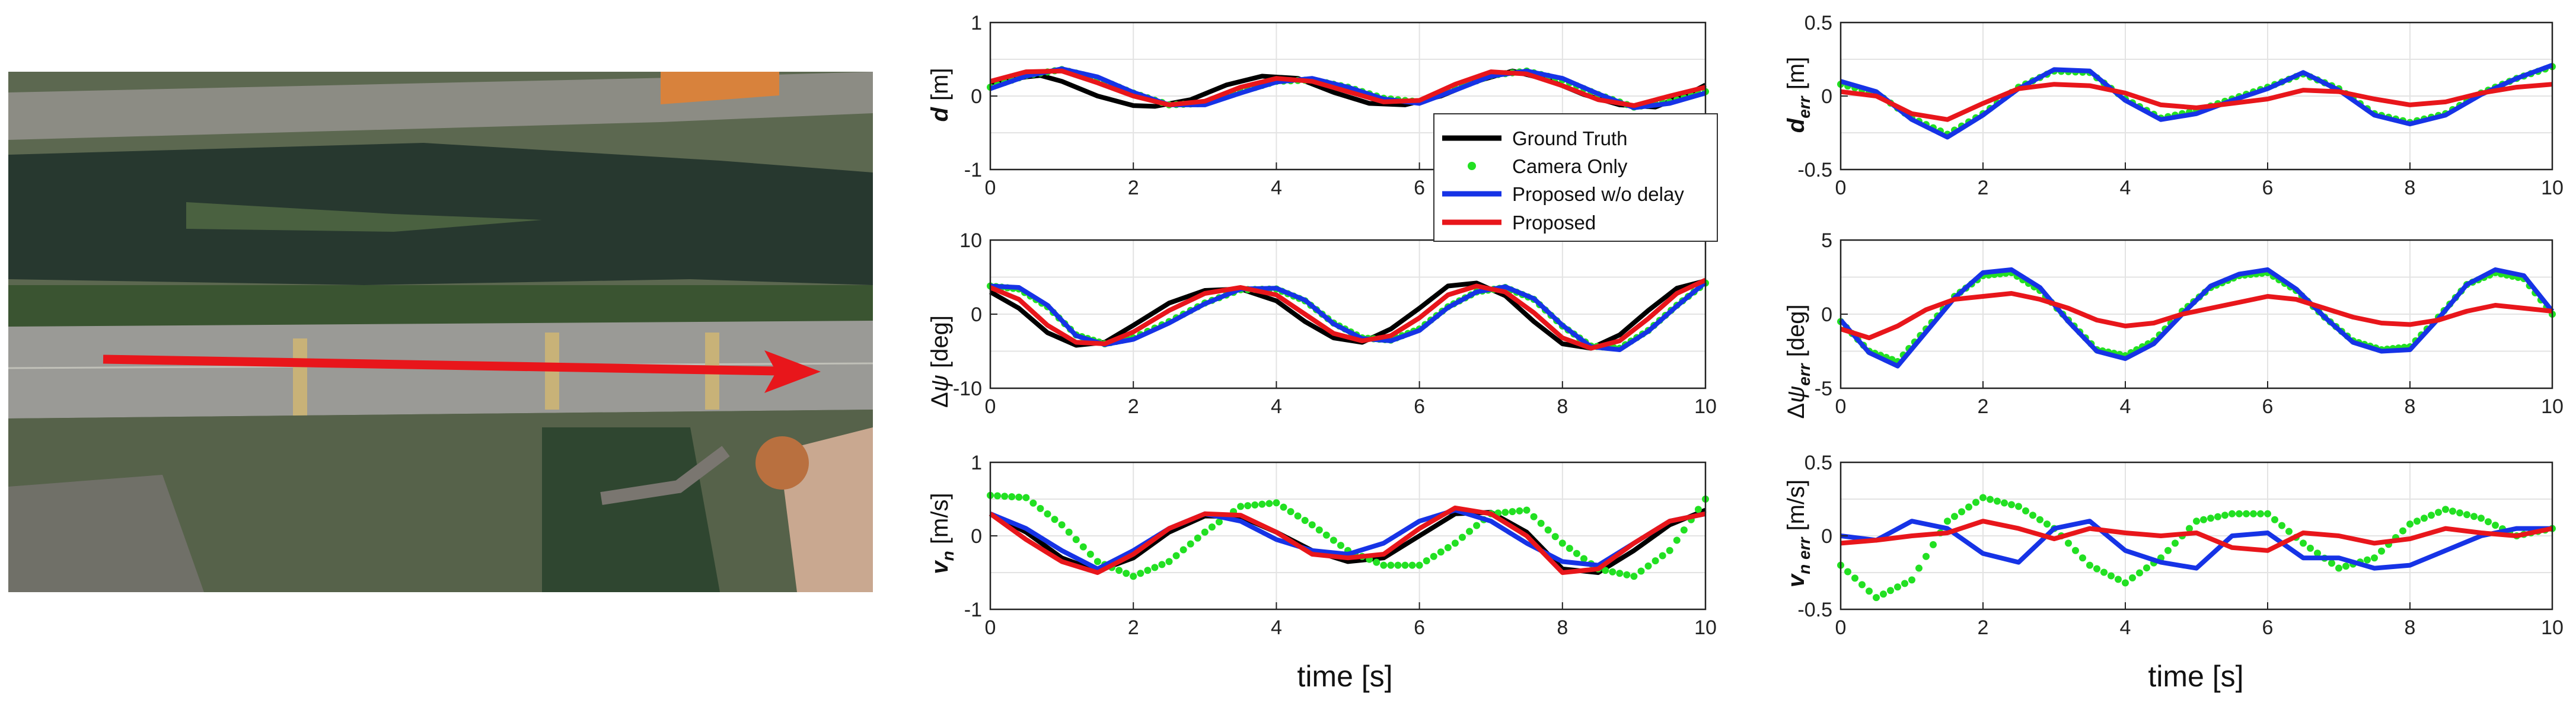 This screenshot has height=703, width=2576. I want to click on vn-line-nod, so click(1347, 539).